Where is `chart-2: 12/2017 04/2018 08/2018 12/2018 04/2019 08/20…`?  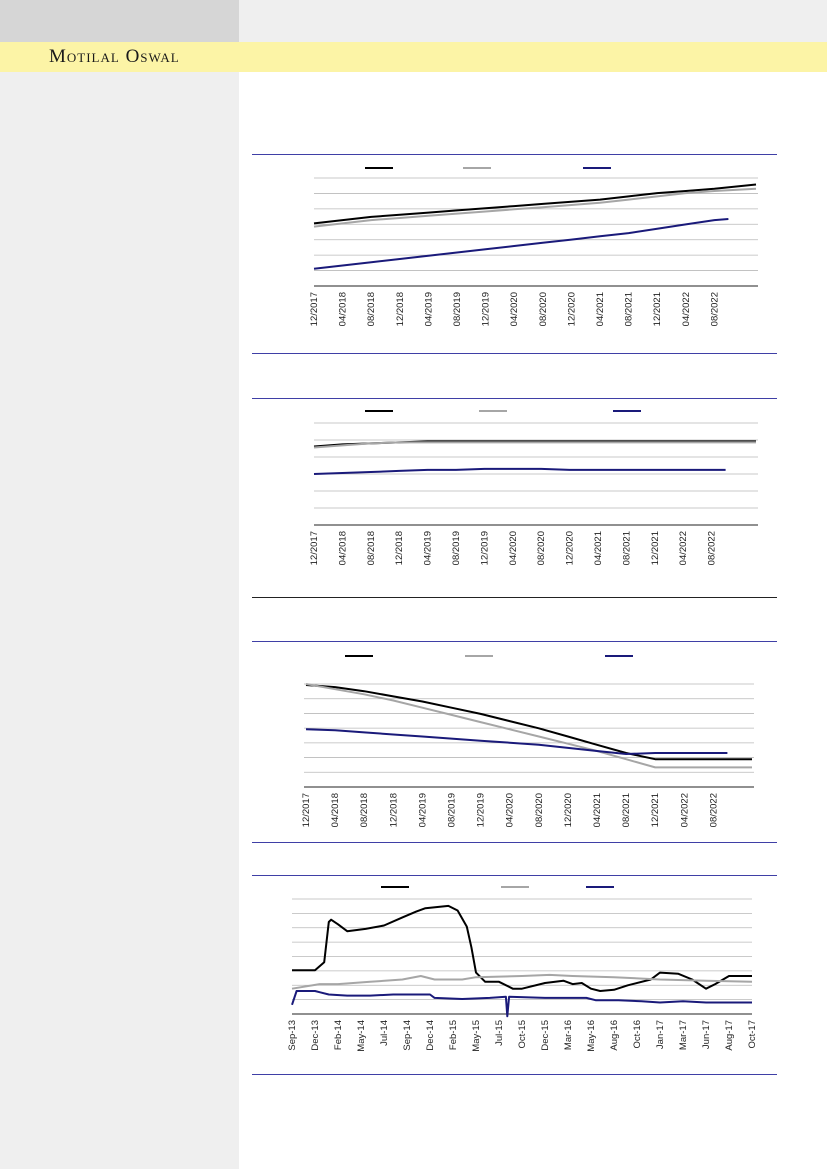
chart-2: 12/2017 04/2018 08/2018 12/2018 04/2019 08/20… is located at coordinates (533, 487).